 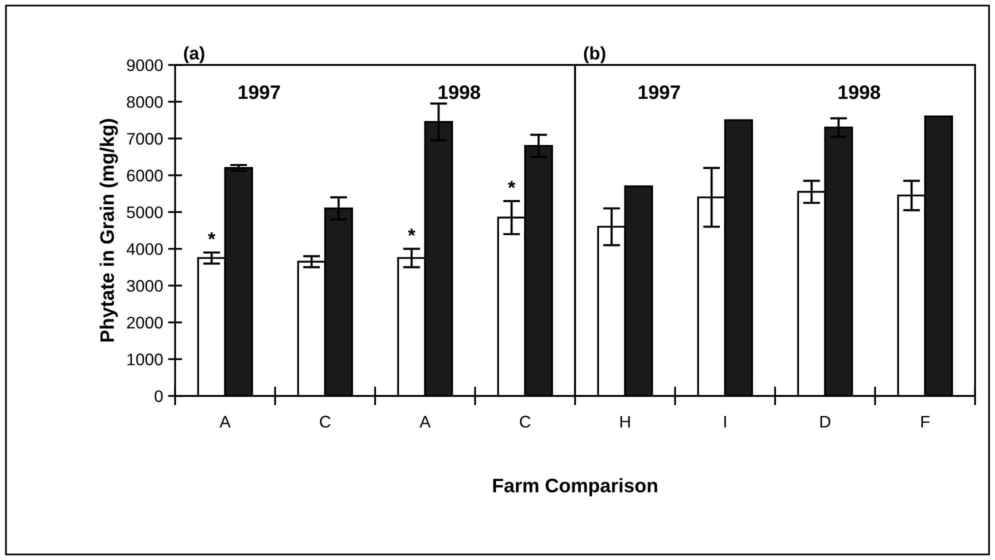 I want to click on chart-title: (a), so click(x=194, y=55).